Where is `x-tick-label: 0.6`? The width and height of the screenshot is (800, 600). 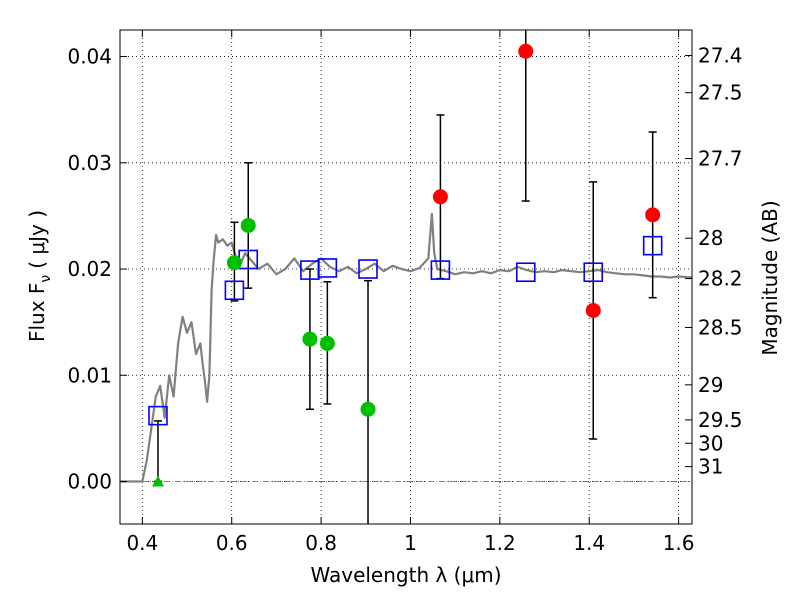
x-tick-label: 0.6 is located at coordinates (232, 543).